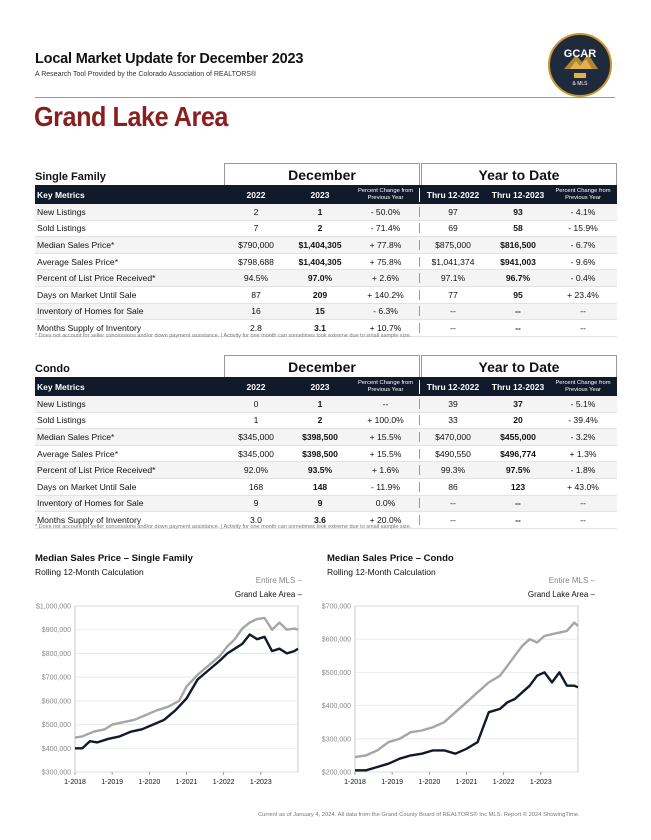 The height and width of the screenshot is (840, 651). What do you see at coordinates (541, 782) in the screenshot?
I see `x-tick-label: 1-2023` at bounding box center [541, 782].